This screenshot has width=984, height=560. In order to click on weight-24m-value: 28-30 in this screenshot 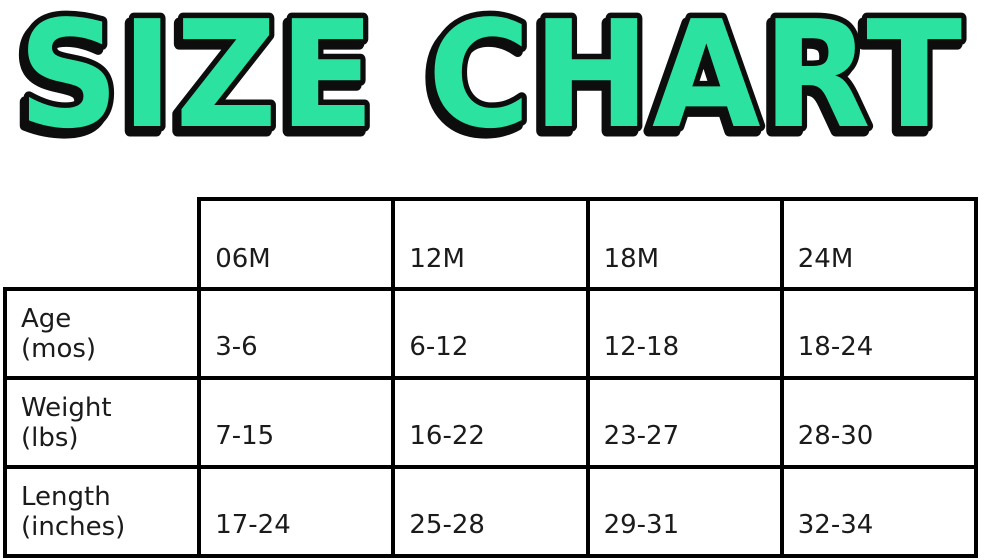, I will do `click(879, 422)`.